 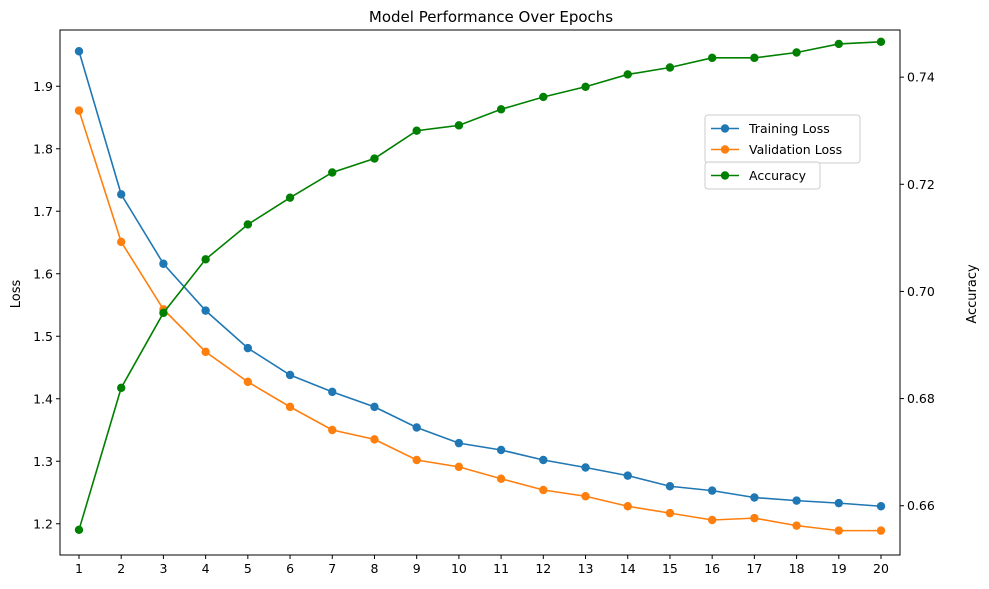 I want to click on y-axis-label-left: Loss, so click(x=16, y=294).